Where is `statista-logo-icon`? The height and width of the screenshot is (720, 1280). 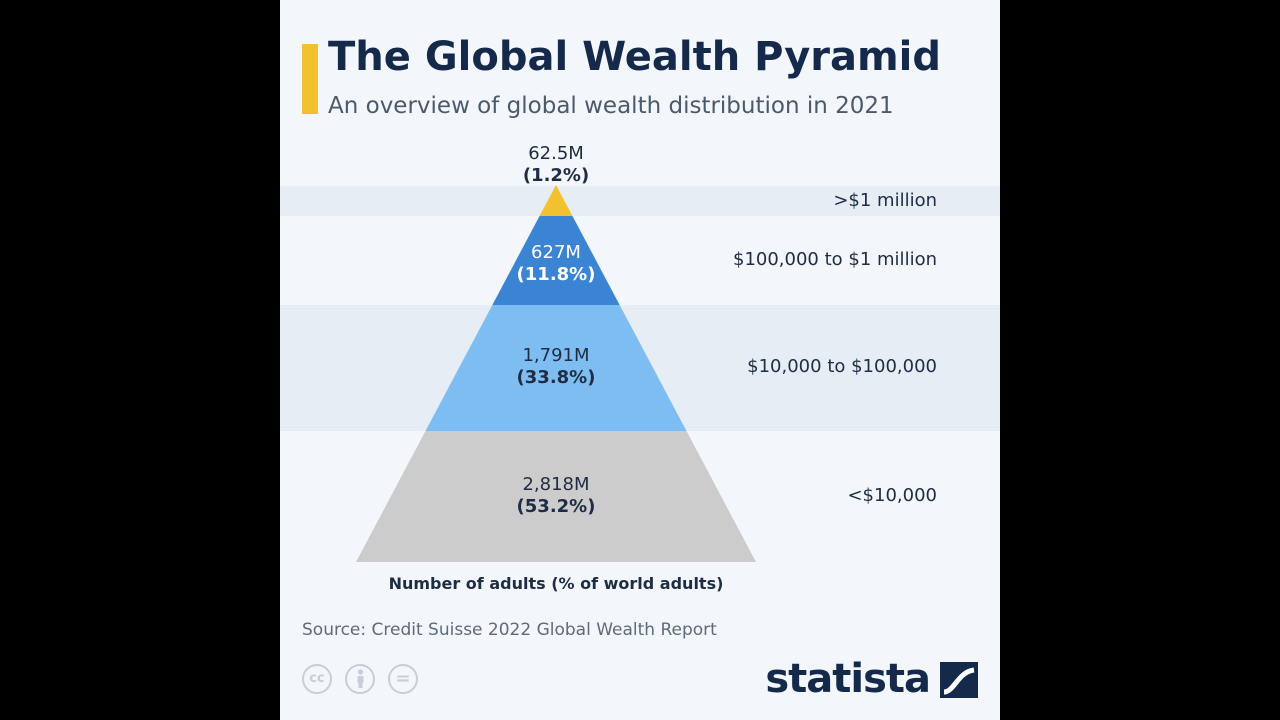 statista-logo-icon is located at coordinates (959, 680).